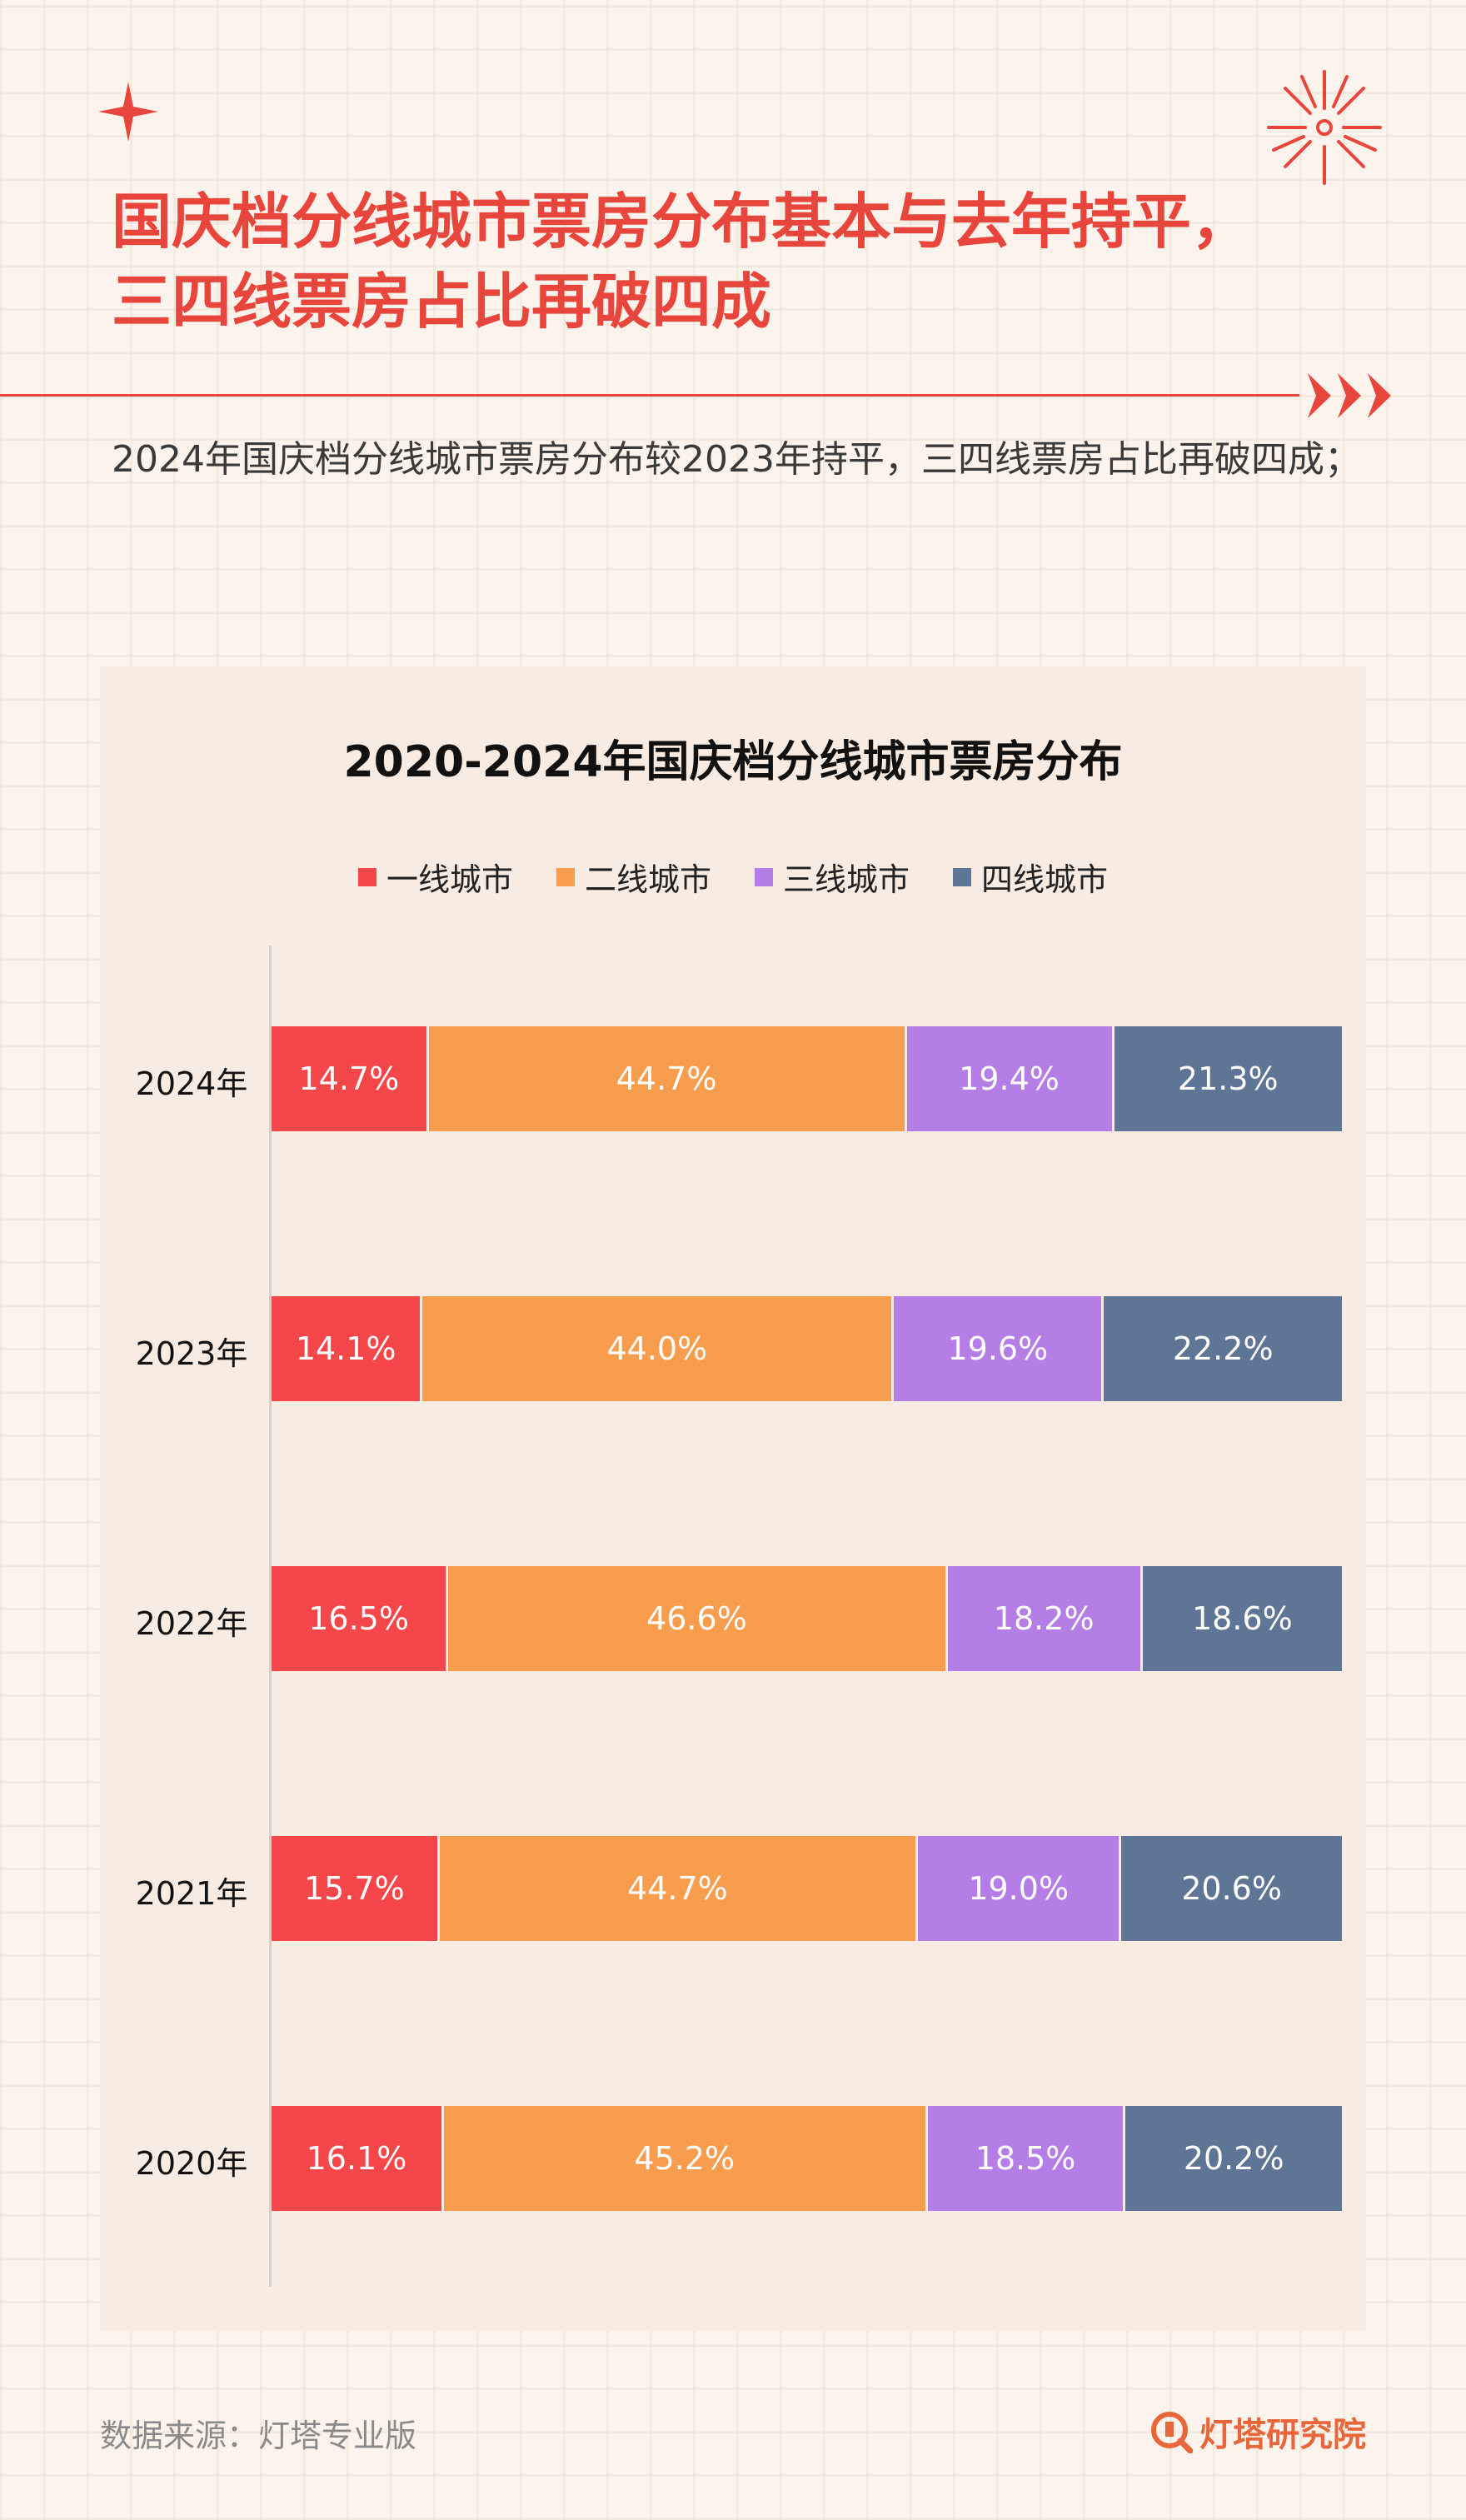 This screenshot has width=1466, height=2520. I want to click on stacked-bar: 16.5% 46.6% 18.2% 18.6%, so click(807, 1618).